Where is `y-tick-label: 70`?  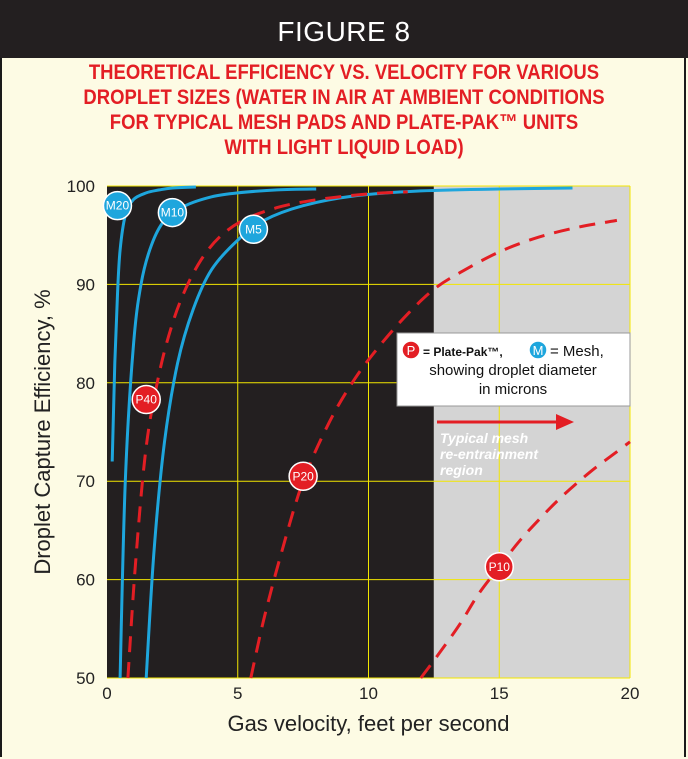
y-tick-label: 70 is located at coordinates (85, 481).